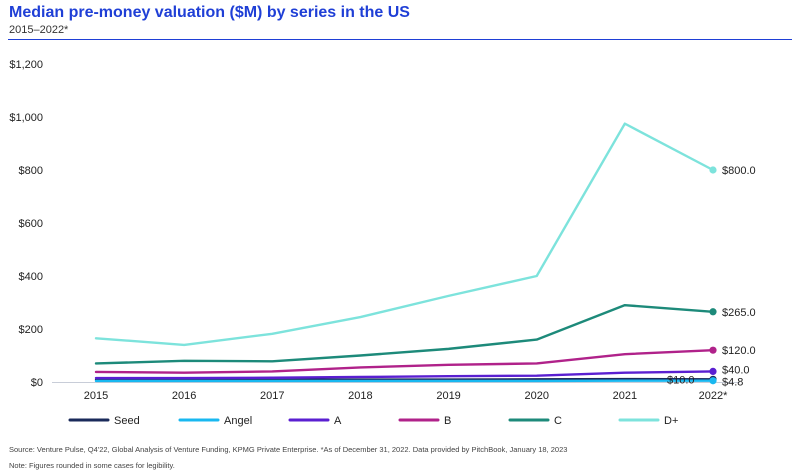  I want to click on title-divider, so click(400, 39).